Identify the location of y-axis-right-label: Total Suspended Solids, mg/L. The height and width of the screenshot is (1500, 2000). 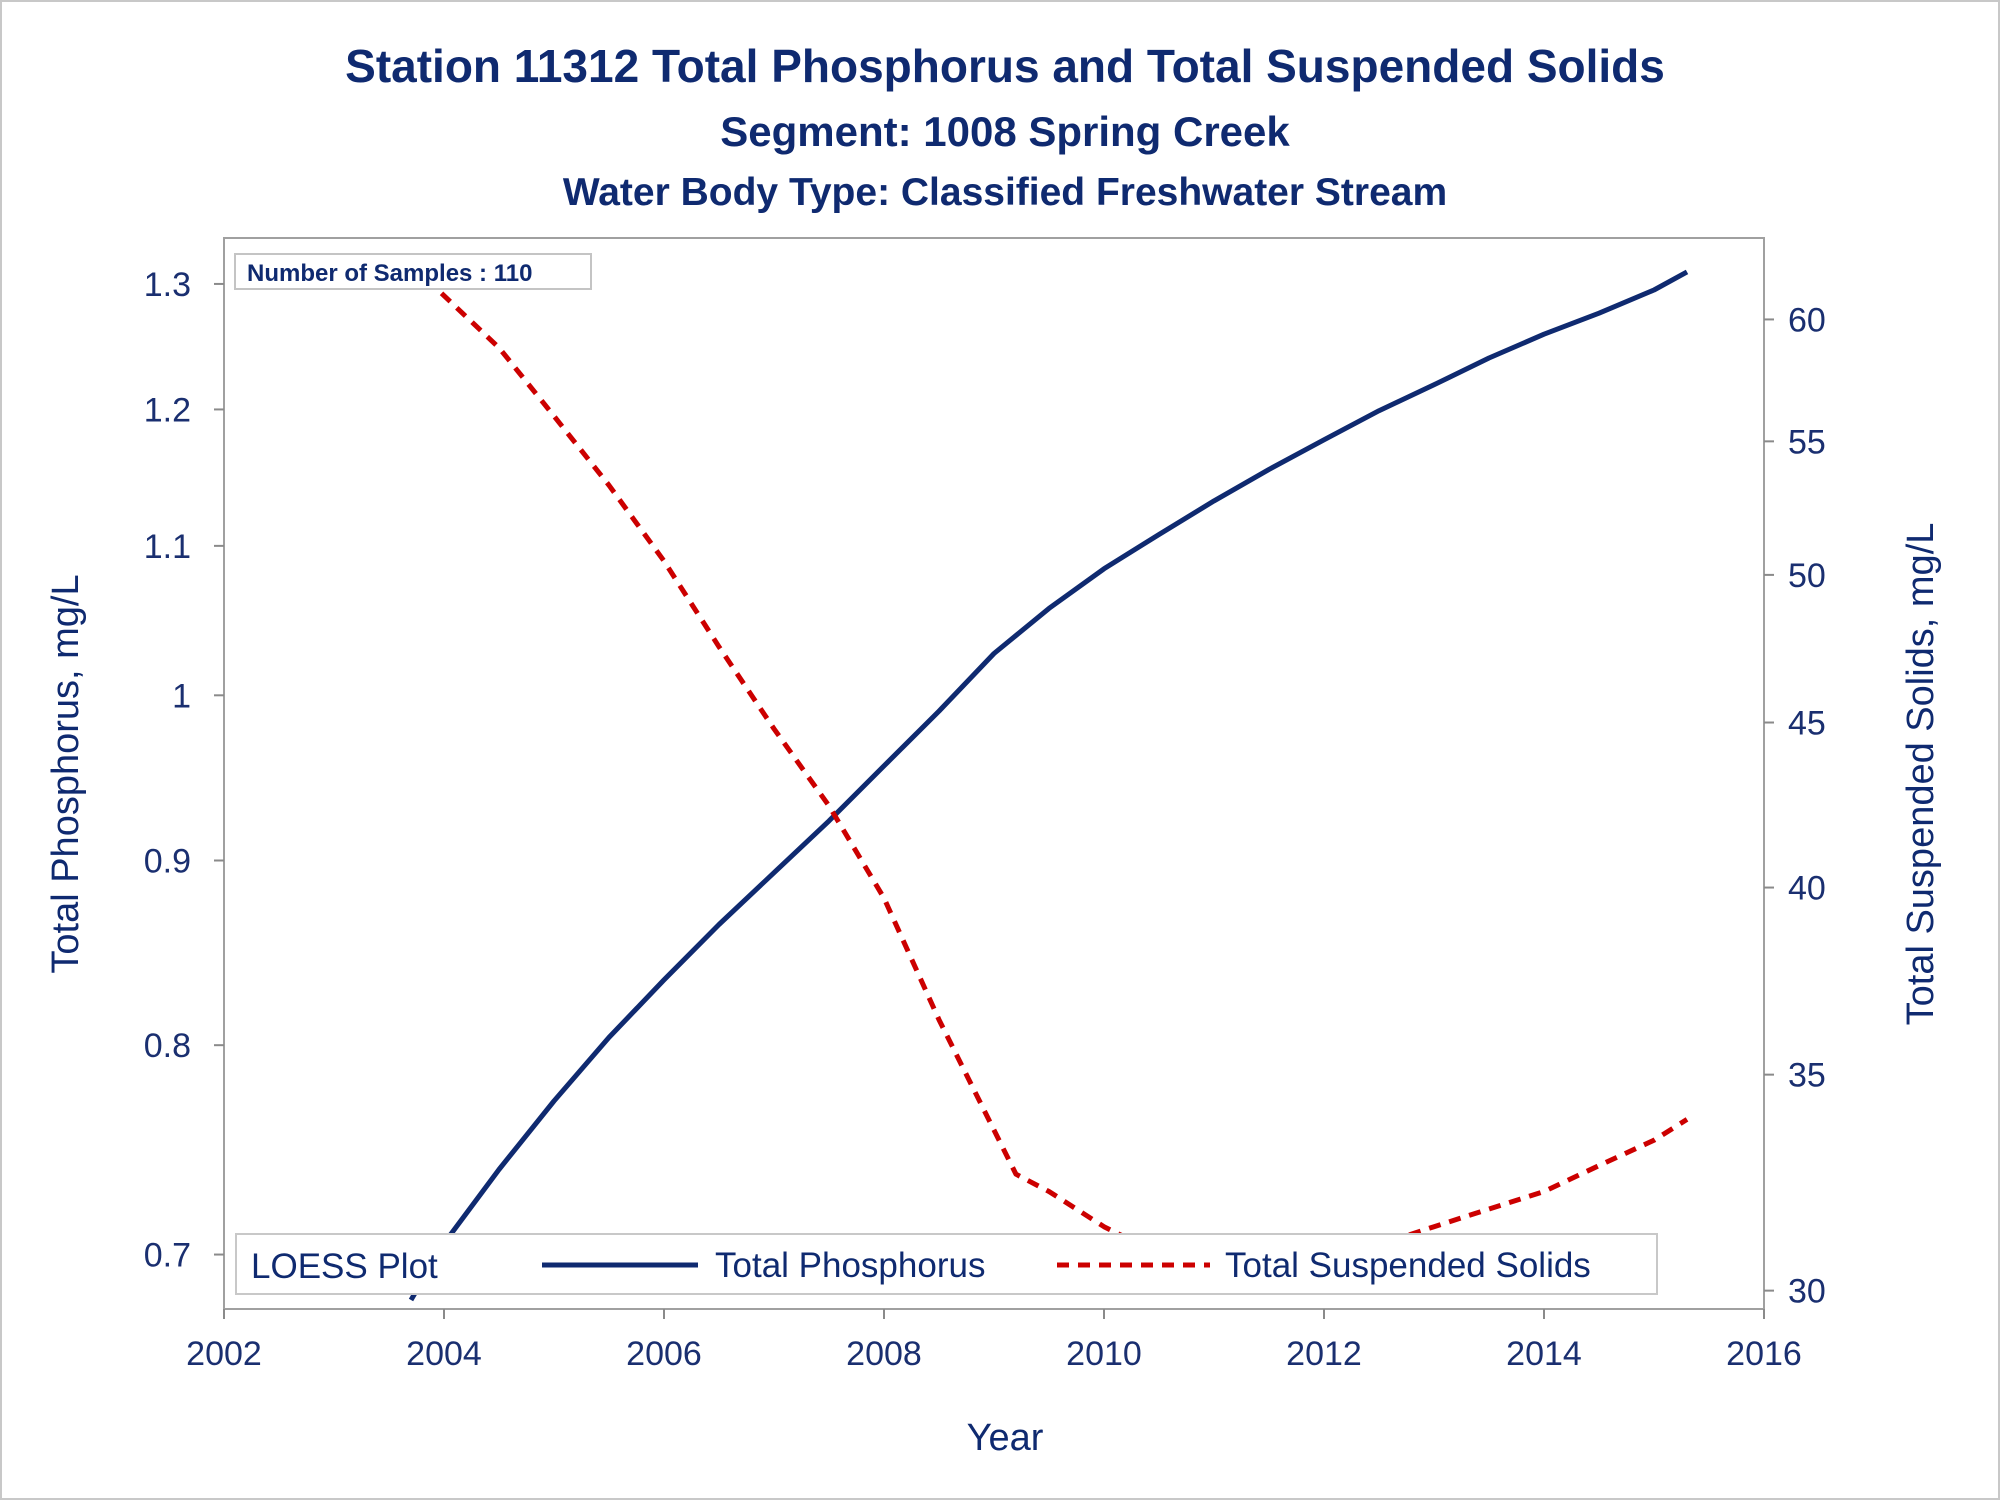
(1921, 774).